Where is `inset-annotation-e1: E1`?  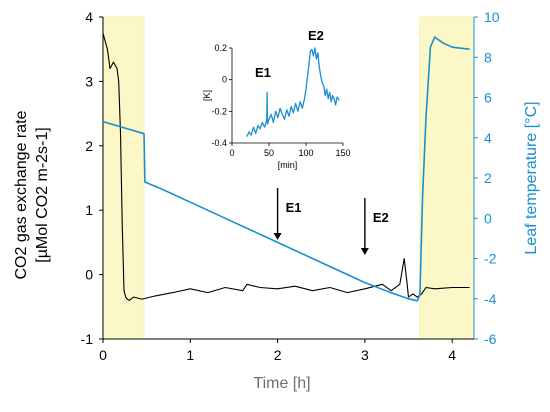 inset-annotation-e1: E1 is located at coordinates (263, 72).